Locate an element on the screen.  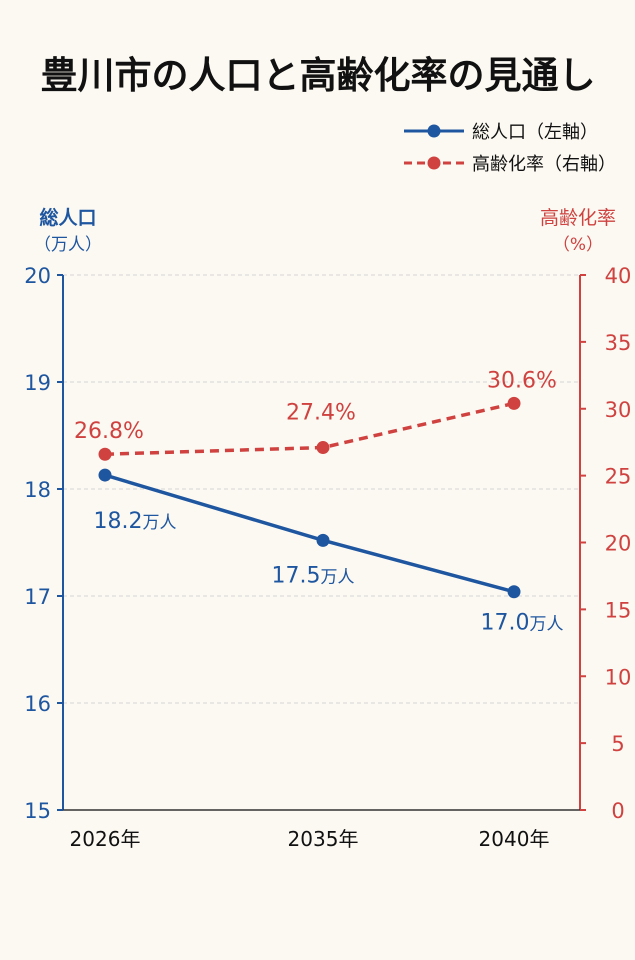
data-label: 17.0万人 is located at coordinates (522, 623).